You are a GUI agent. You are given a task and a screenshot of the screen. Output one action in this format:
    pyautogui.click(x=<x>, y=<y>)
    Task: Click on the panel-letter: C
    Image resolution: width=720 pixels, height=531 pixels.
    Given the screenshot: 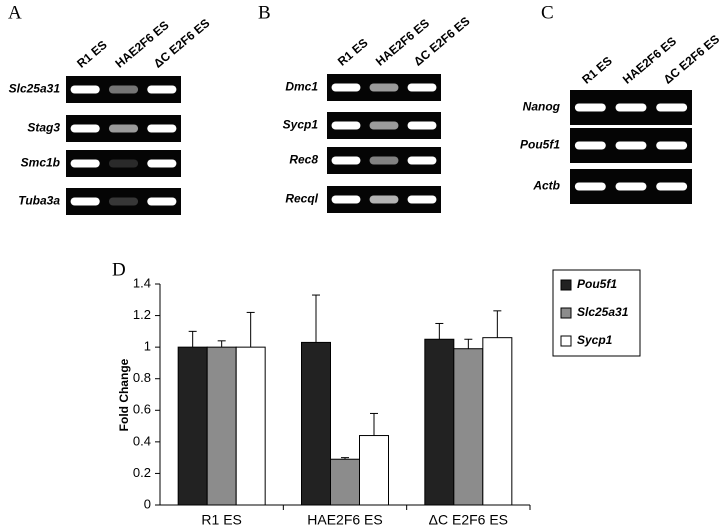 What is the action you would take?
    pyautogui.click(x=547, y=12)
    